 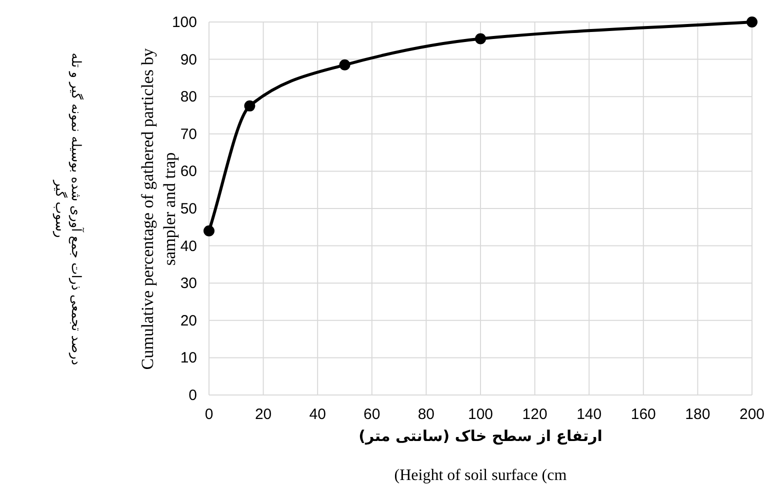 What do you see at coordinates (263, 414) in the screenshot?
I see `x-tick-label: 20` at bounding box center [263, 414].